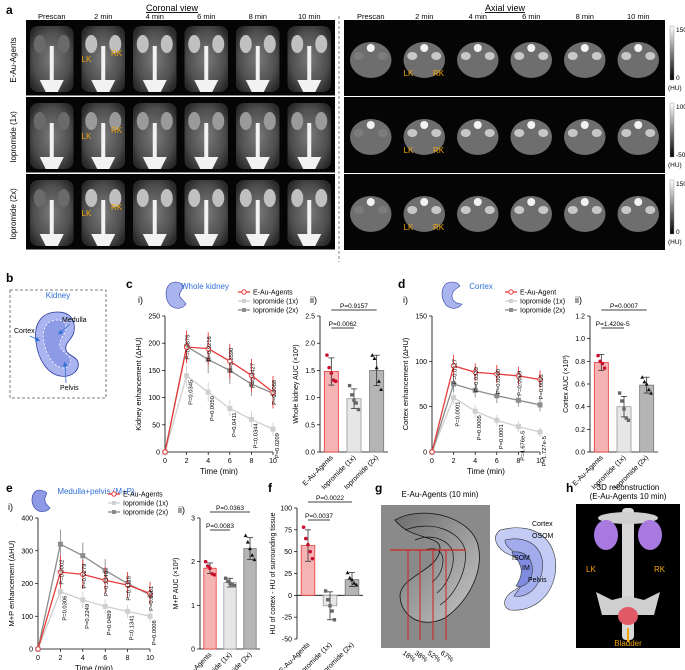  I want to click on y-tick-label: 0.0, so click(580, 453).